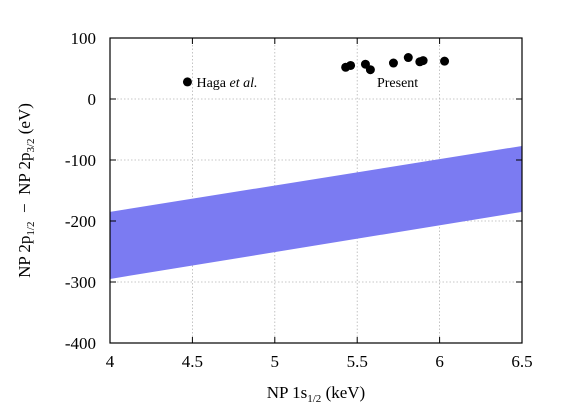 Image resolution: width=576 pixels, height=408 pixels. Describe the element at coordinates (110, 361) in the screenshot. I see `x-tick-label: 4` at that location.